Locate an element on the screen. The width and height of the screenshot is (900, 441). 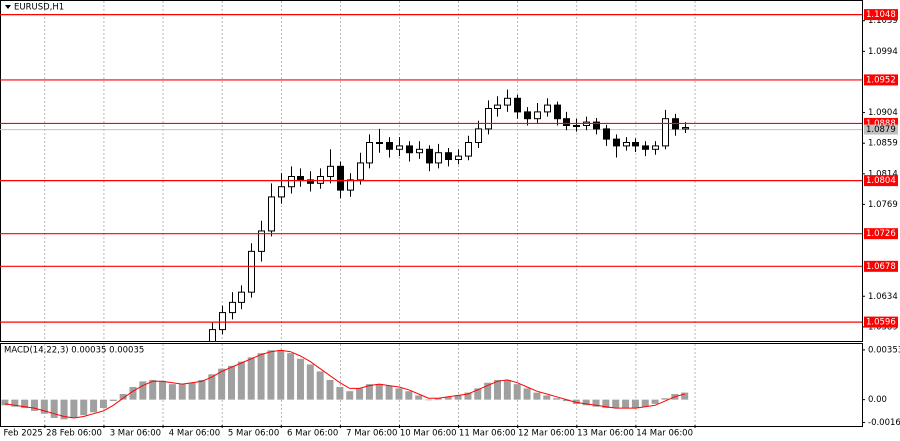
y-tick-label: 0.00353 is located at coordinates (884, 350).